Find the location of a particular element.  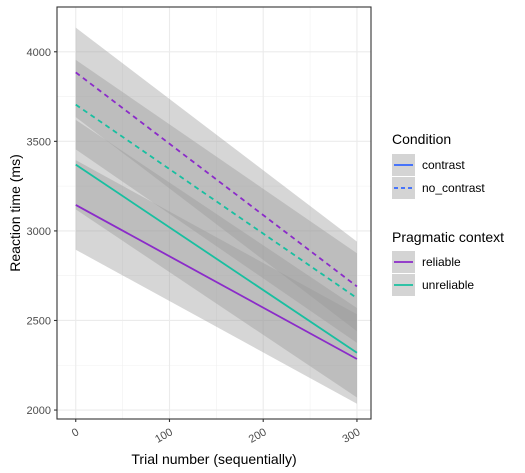

legend-label: unreliable is located at coordinates (448, 285).